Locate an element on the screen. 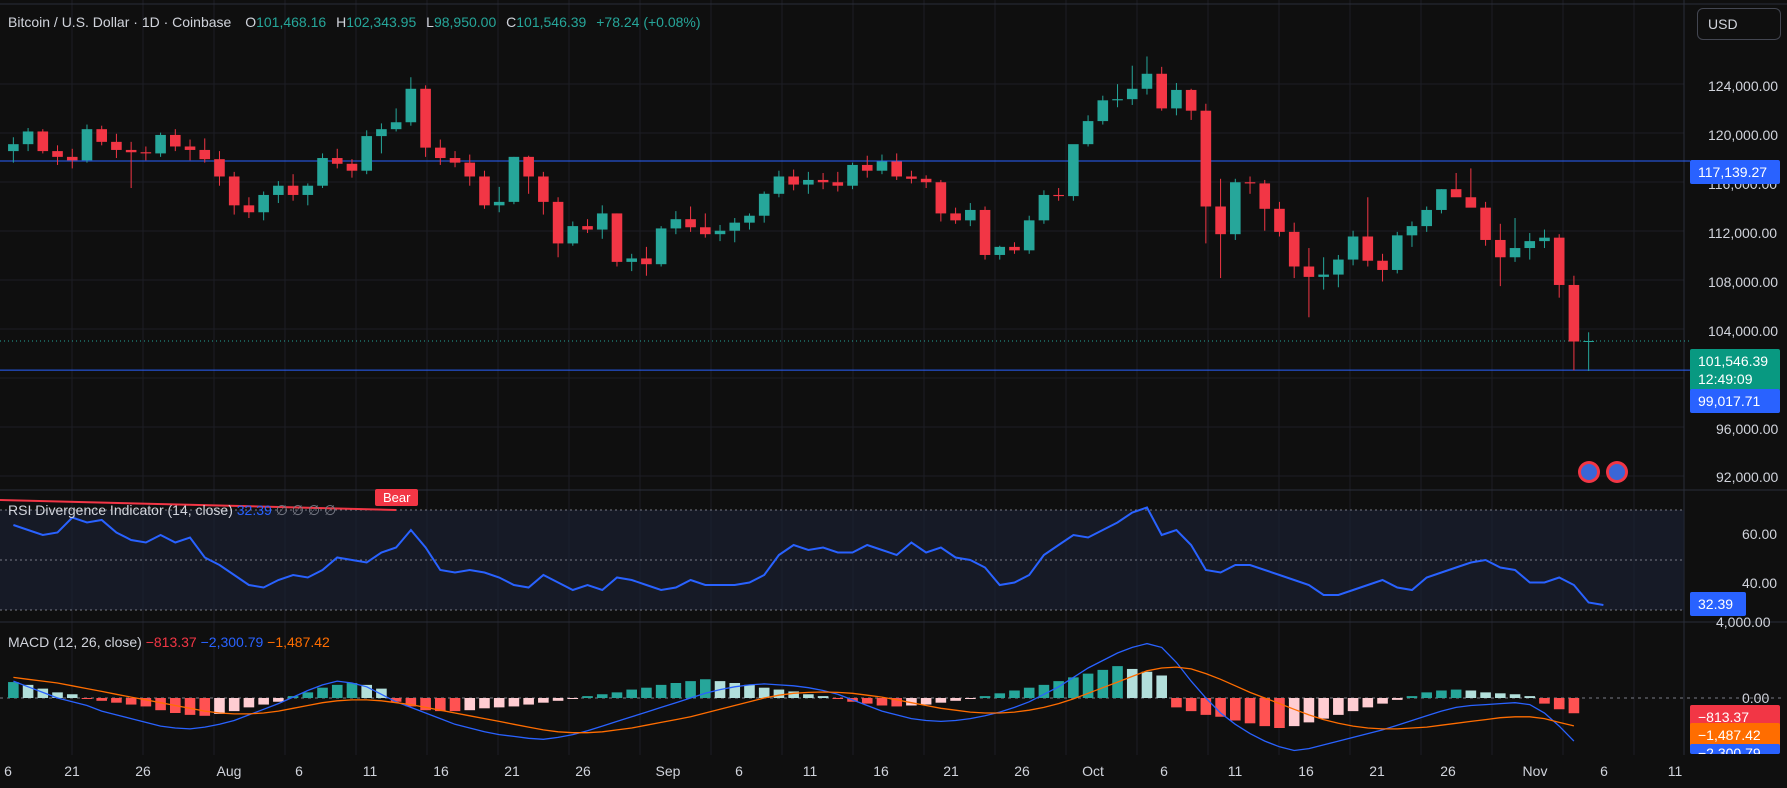 This screenshot has width=1787, height=788. current-price-tag: 101,546.39 12:49:09 is located at coordinates (1735, 370).